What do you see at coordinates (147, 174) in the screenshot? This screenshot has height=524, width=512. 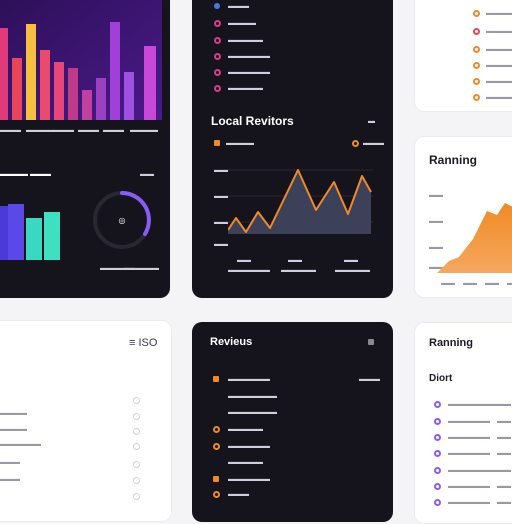 I see `section-action: ▬▬` at bounding box center [147, 174].